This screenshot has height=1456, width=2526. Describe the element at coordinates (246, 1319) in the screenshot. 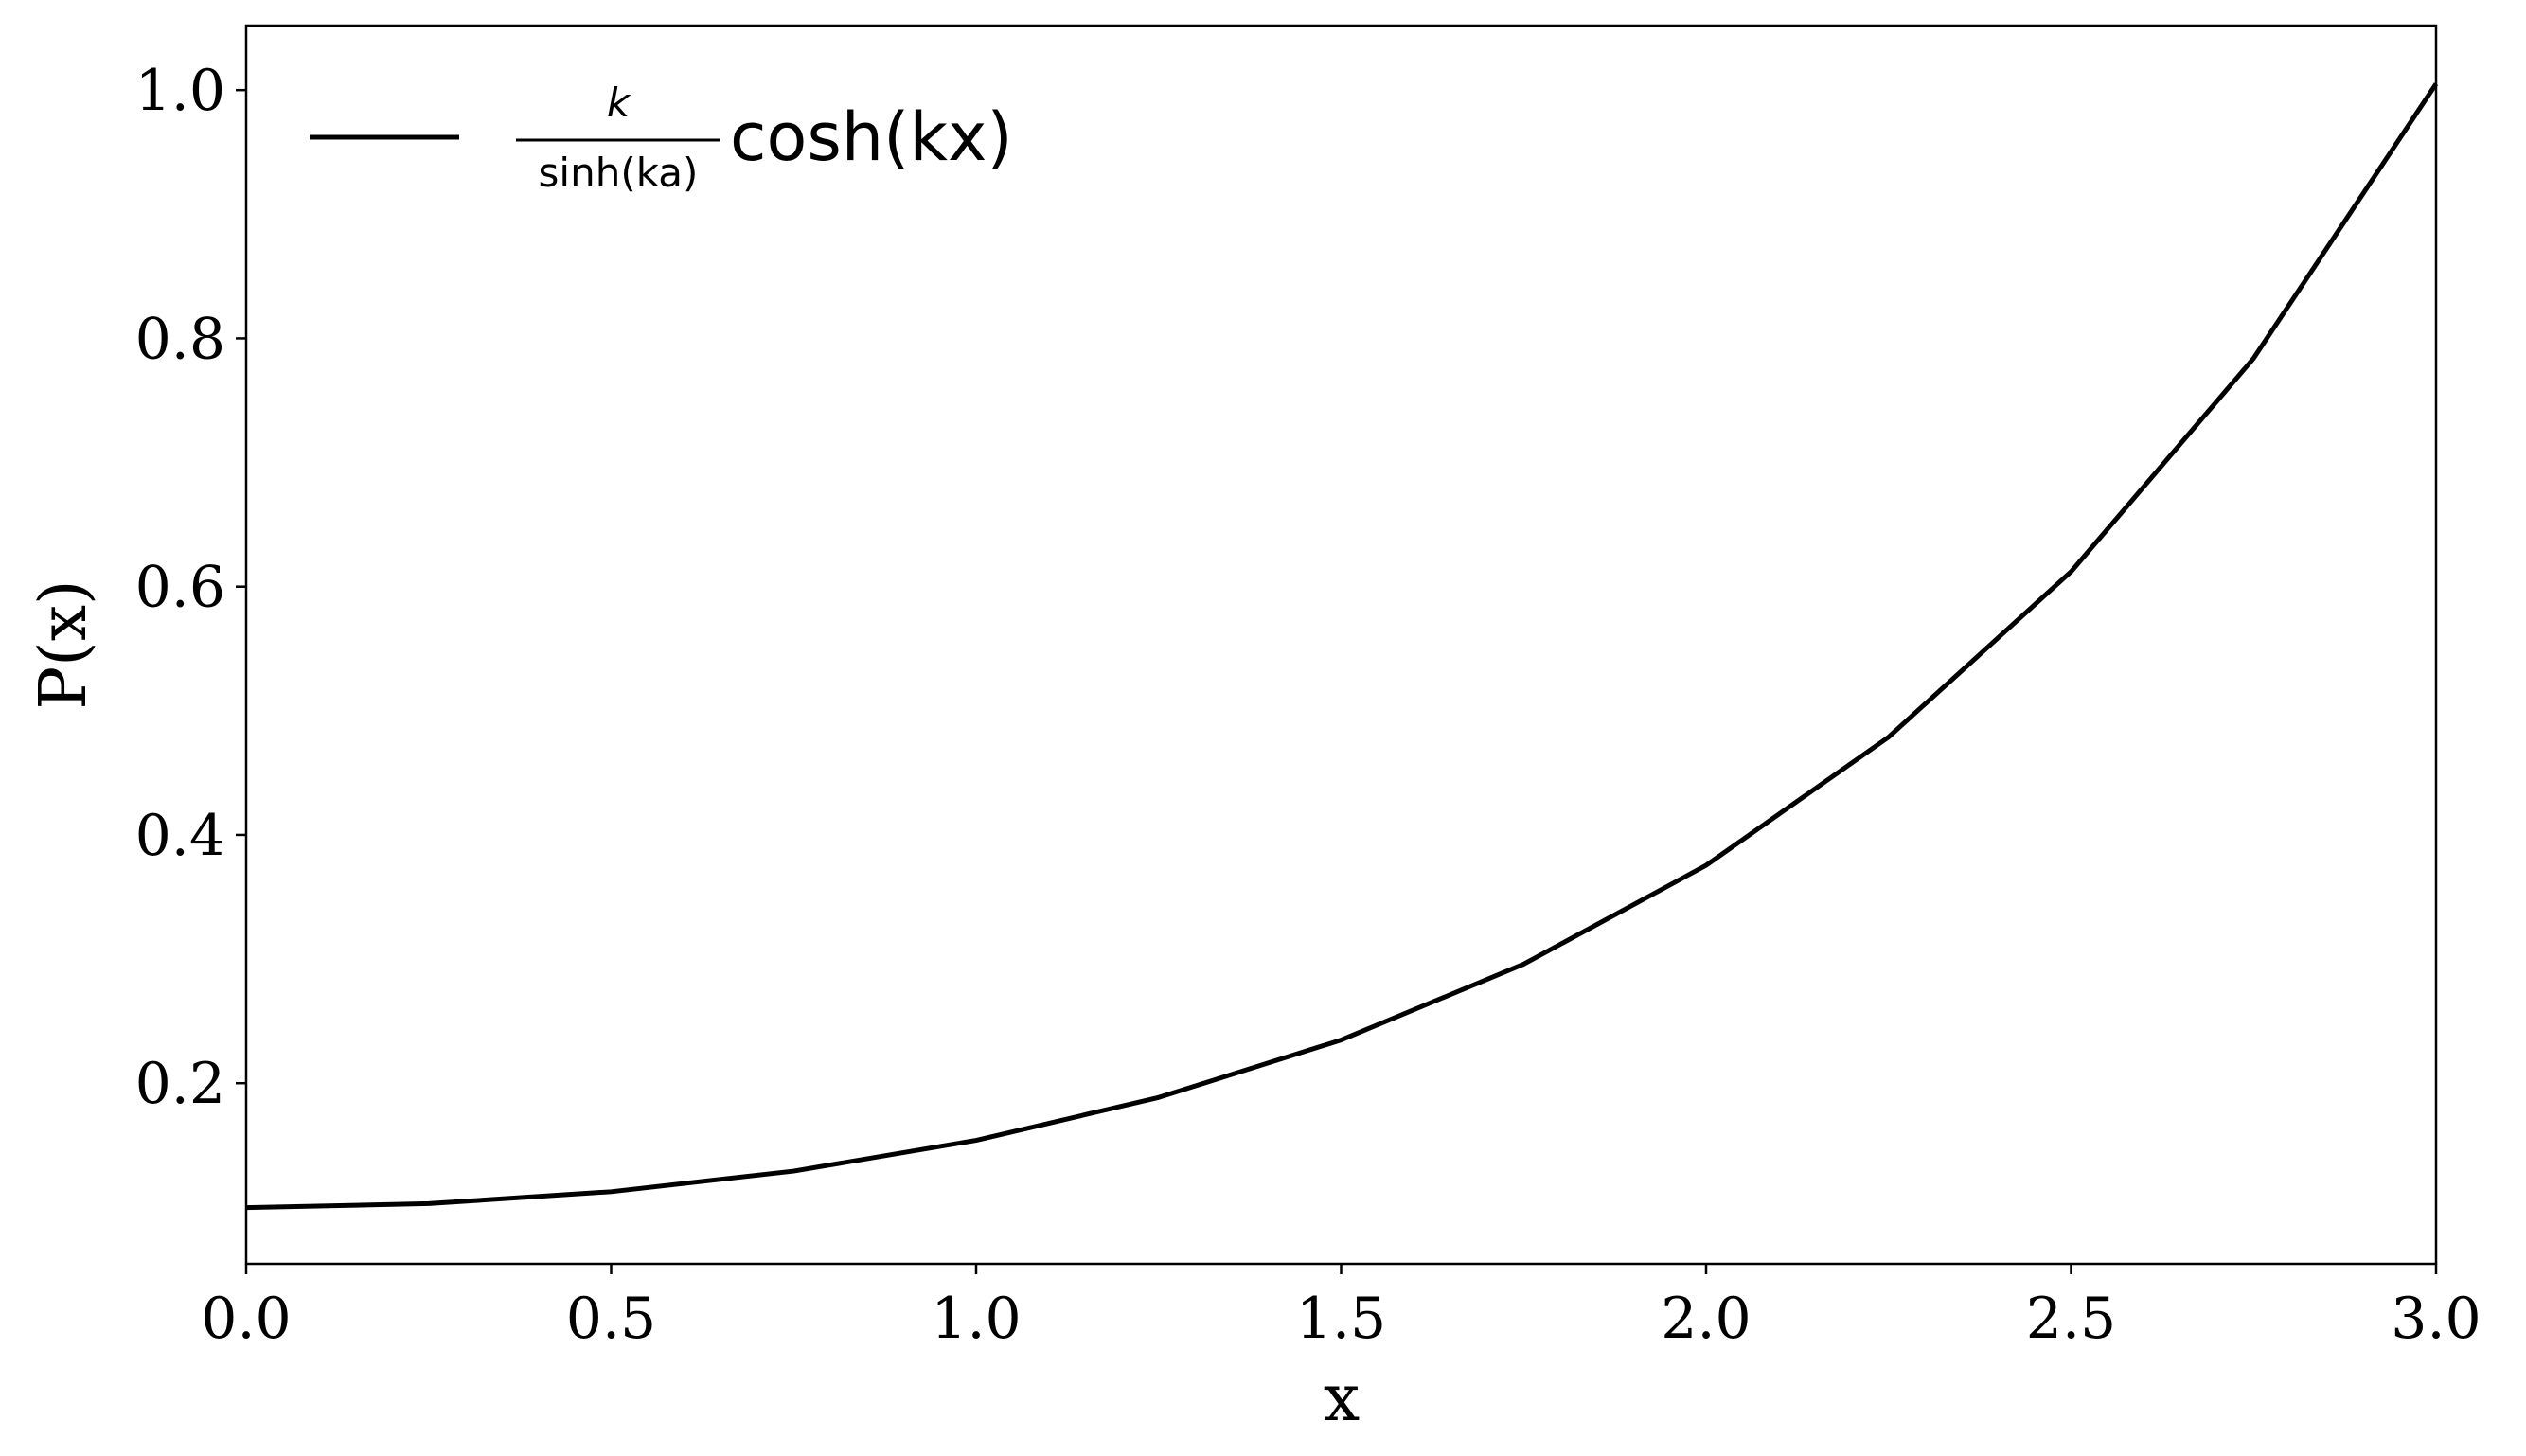

I see `x-tick-label: 0.0` at that location.